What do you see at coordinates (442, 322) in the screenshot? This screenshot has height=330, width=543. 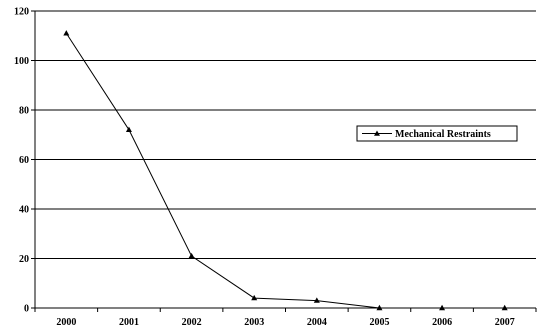 I see `x-tick-label: 2006` at bounding box center [442, 322].